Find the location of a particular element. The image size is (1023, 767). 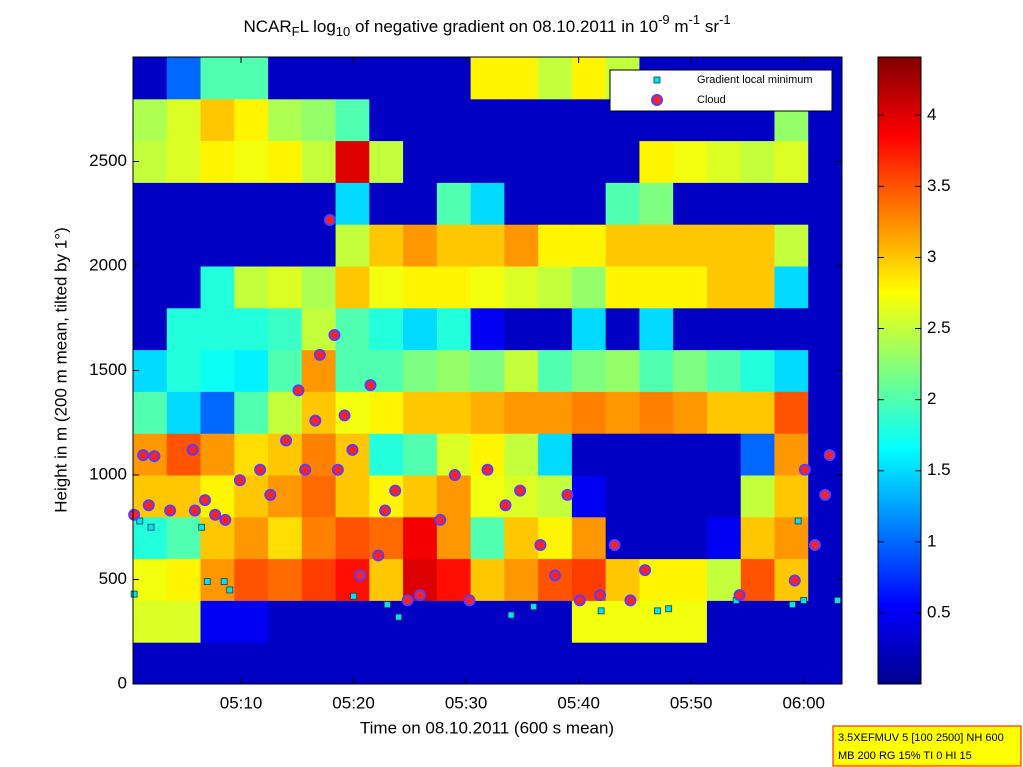

annotation-line: MB 200 RG 15% TI 0 HI 15 is located at coordinates (905, 756).